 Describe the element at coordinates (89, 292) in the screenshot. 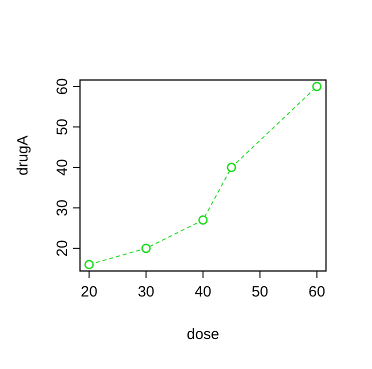

I see `x-tick-label: 20` at that location.